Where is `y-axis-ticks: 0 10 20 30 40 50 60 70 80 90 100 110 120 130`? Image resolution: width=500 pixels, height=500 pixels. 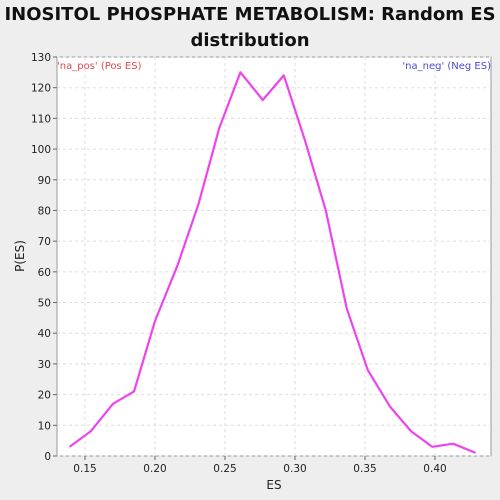
y-axis-ticks: 0 10 20 30 40 50 60 70 80 90 100 110 120 130 is located at coordinates (44, 257).